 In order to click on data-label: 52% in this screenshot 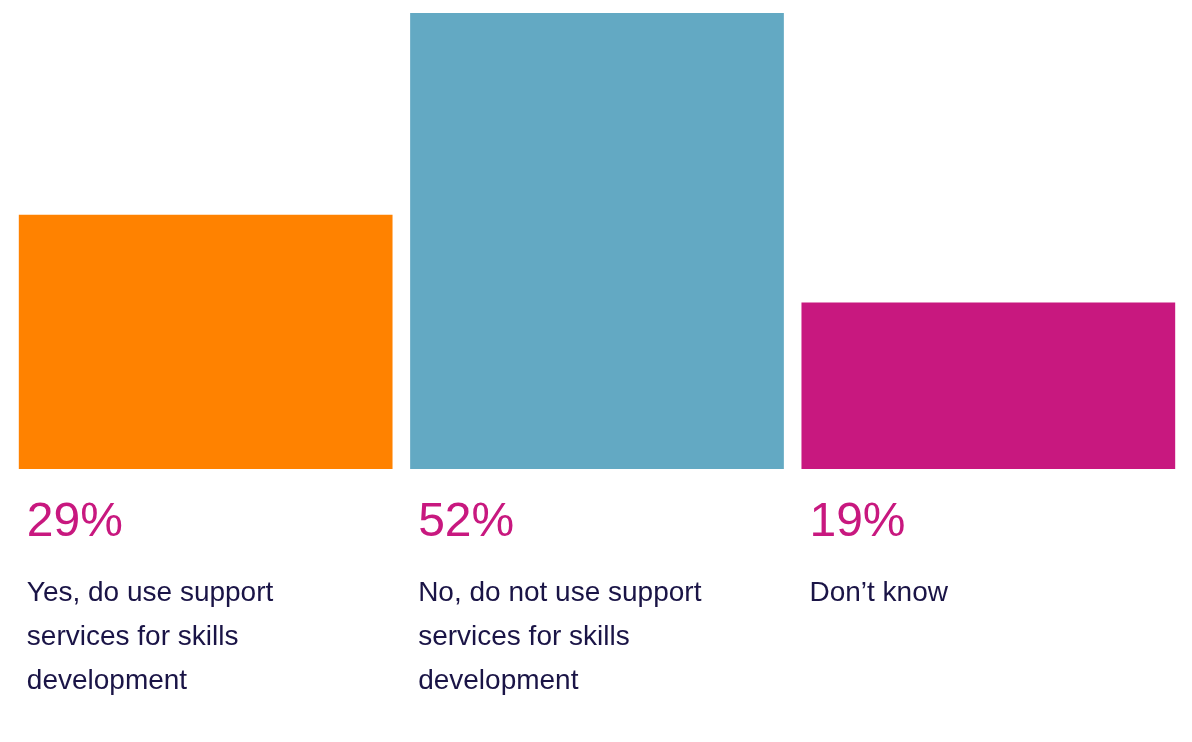, I will do `click(466, 520)`.